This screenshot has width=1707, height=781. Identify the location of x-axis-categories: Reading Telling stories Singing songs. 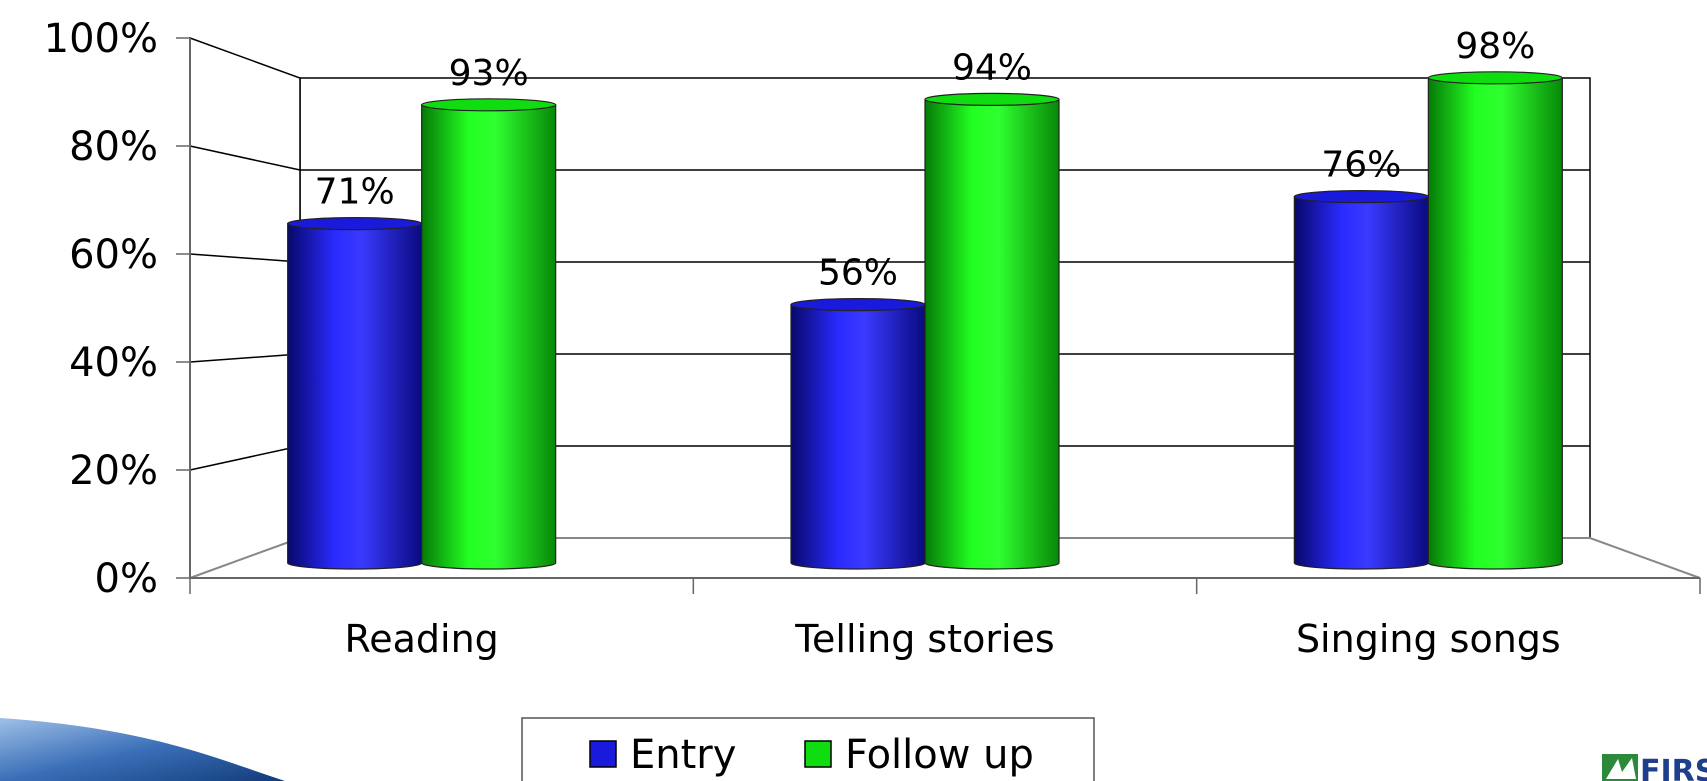
(953, 639).